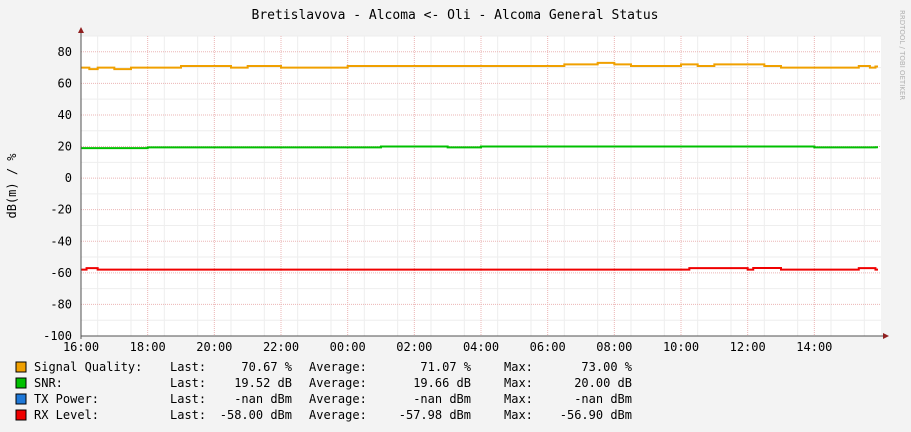  Describe the element at coordinates (214, 347) in the screenshot. I see `x-tick-label: 20:00` at that location.